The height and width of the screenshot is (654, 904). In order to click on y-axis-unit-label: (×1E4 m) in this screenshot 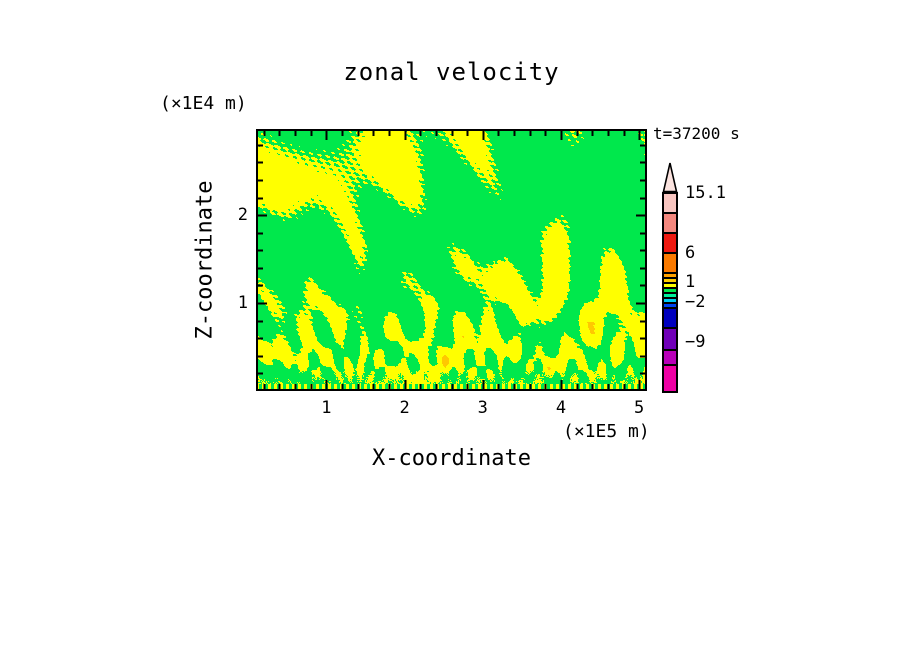, I will do `click(203, 103)`.